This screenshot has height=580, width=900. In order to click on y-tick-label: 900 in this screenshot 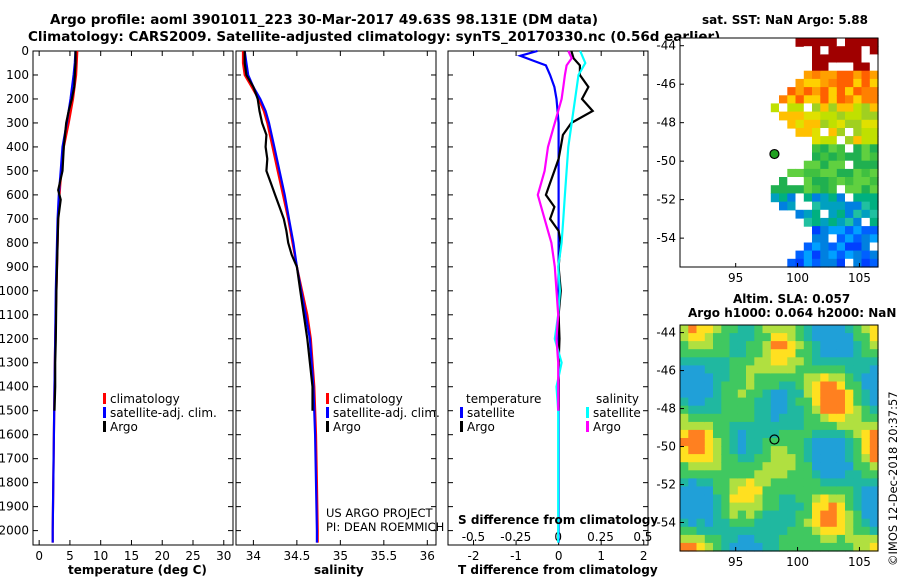, I will do `click(17, 267)`.